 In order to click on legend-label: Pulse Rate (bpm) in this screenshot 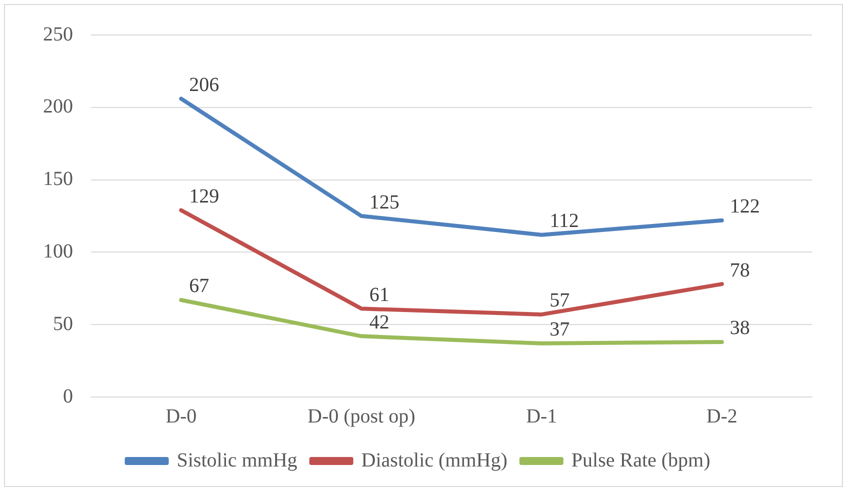, I will do `click(640, 460)`.